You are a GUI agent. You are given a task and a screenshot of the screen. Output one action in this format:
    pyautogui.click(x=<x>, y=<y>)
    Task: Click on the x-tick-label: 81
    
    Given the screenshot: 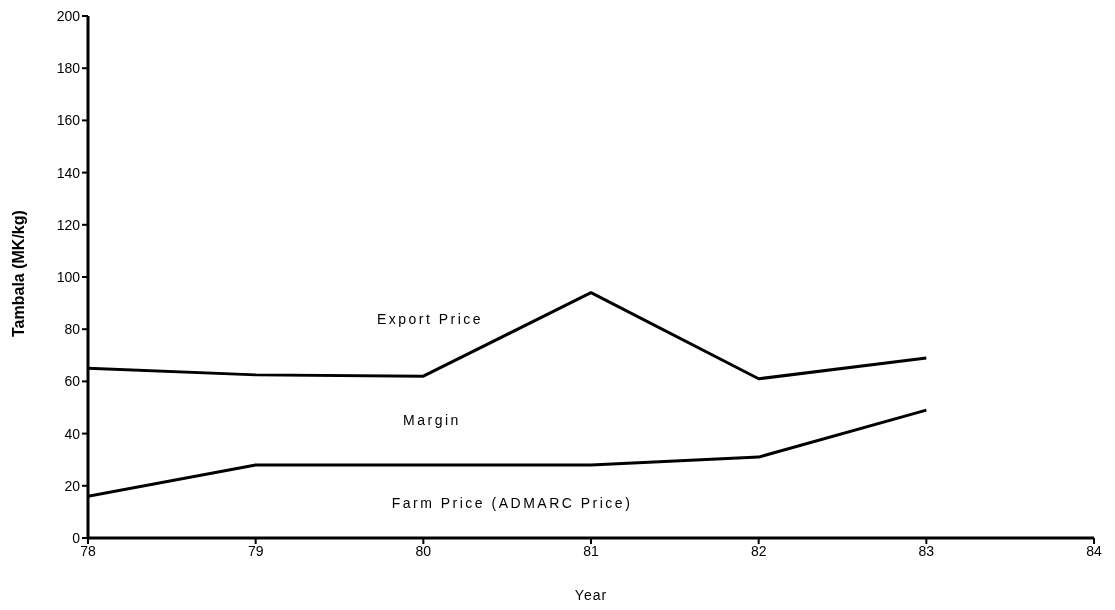 What is the action you would take?
    pyautogui.click(x=591, y=550)
    